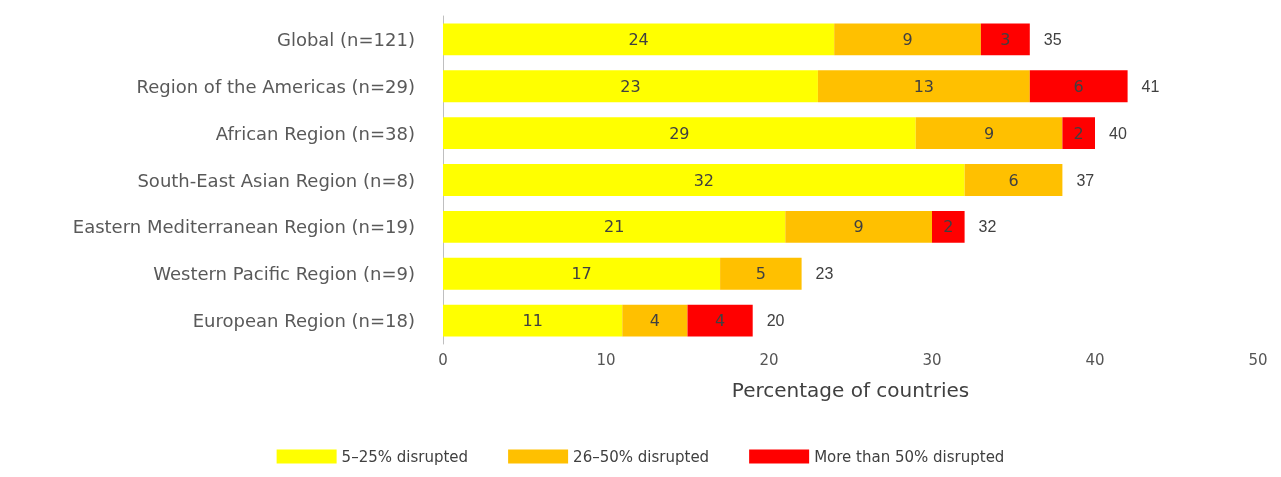  I want to click on x-tick-label: 20, so click(769, 359).